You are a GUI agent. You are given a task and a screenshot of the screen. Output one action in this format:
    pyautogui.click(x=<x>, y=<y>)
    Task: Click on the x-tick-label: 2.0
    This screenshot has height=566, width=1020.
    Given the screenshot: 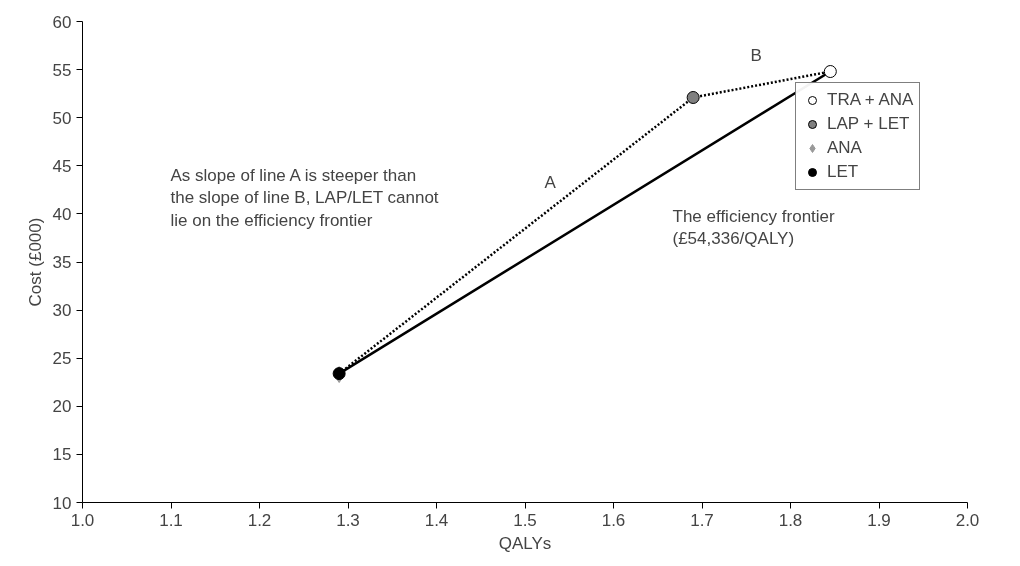 What is the action you would take?
    pyautogui.click(x=967, y=520)
    